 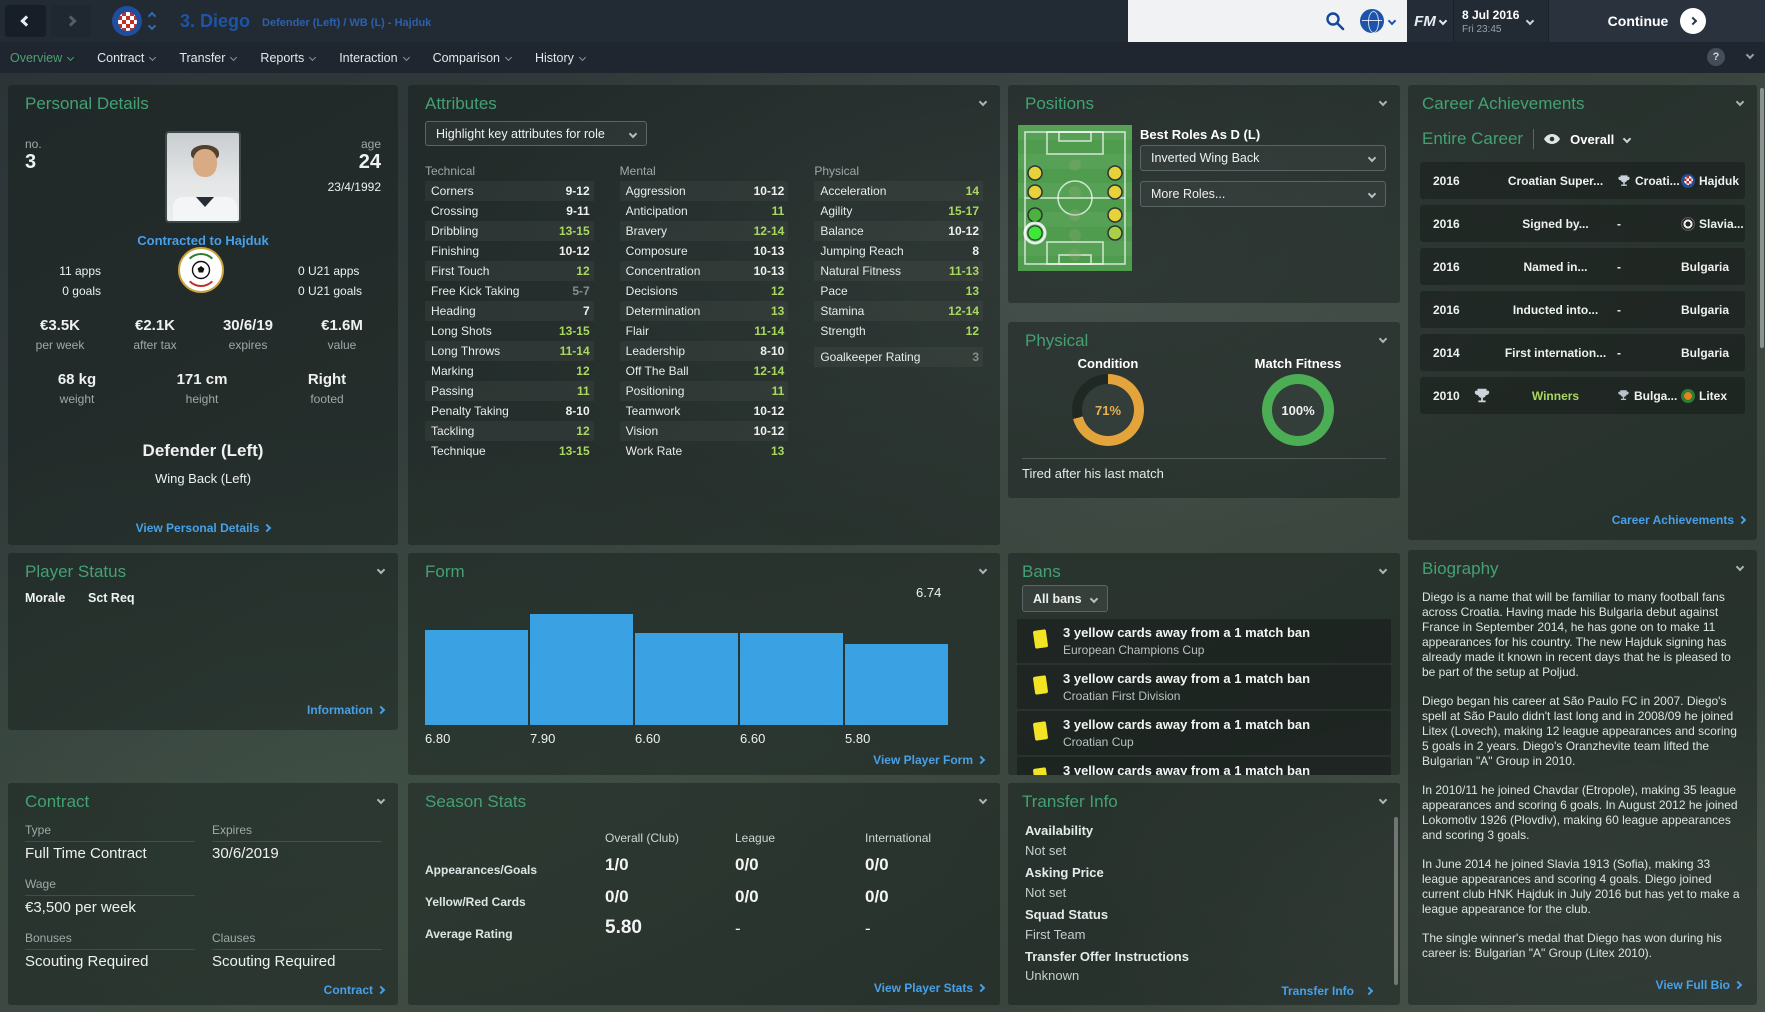 What do you see at coordinates (1430, 21) in the screenshot?
I see `fm-menu: FM` at bounding box center [1430, 21].